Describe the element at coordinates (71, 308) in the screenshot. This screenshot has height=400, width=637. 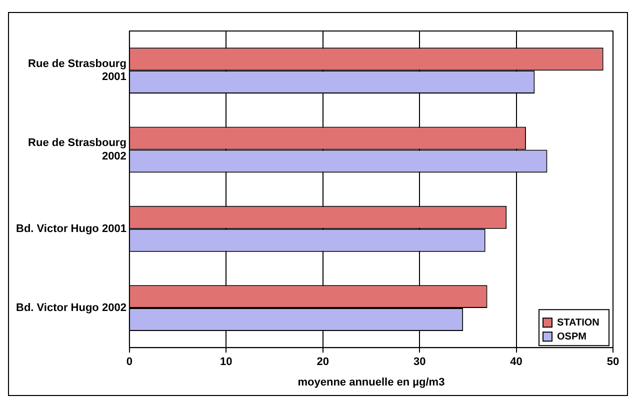
I see `y-tick-label: Bd. Victor Hugo 2002` at that location.